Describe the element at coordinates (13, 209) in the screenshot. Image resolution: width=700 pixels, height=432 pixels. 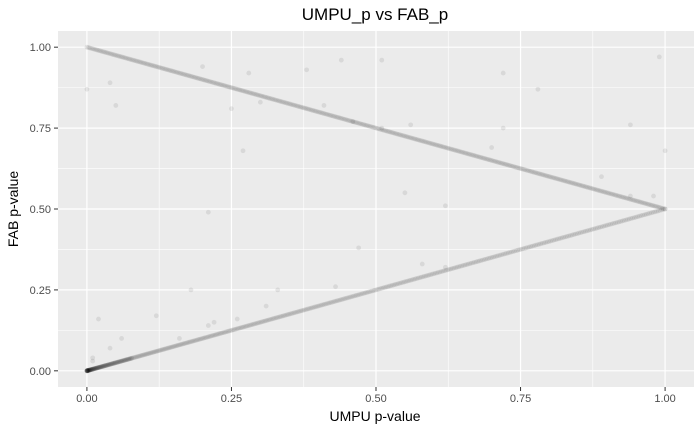
I see `y-axis-label: FAB p-value` at that location.